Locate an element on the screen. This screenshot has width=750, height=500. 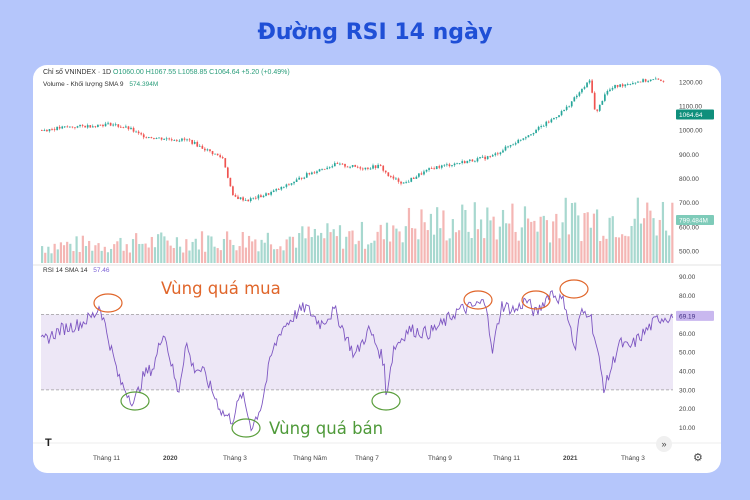
volume-label: Volume - Khối lượng SMA 9 is located at coordinates (83, 84).